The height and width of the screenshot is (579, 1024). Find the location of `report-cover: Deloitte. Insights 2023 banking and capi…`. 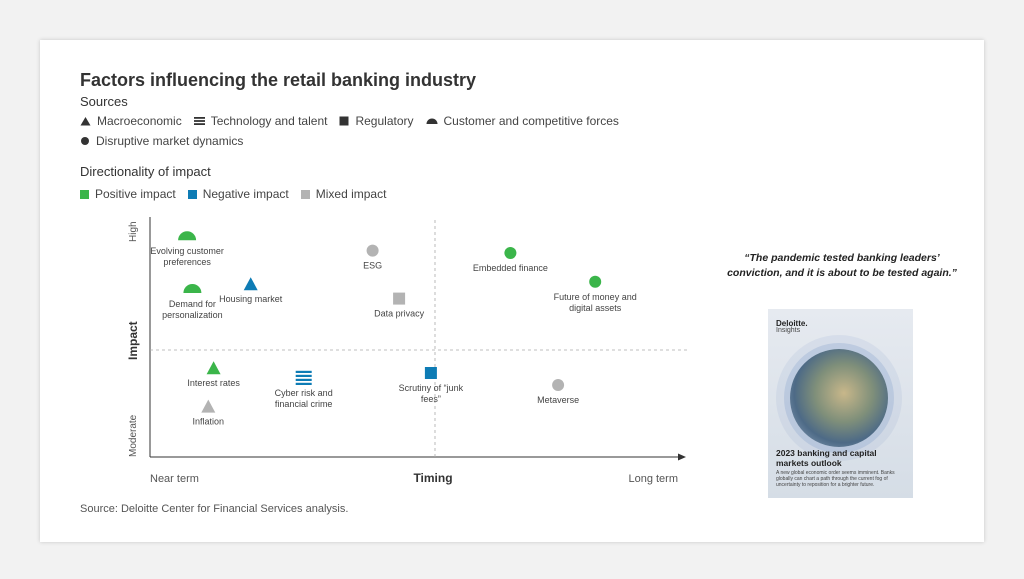

report-cover: Deloitte. Insights 2023 banking and capi… is located at coordinates (840, 403).